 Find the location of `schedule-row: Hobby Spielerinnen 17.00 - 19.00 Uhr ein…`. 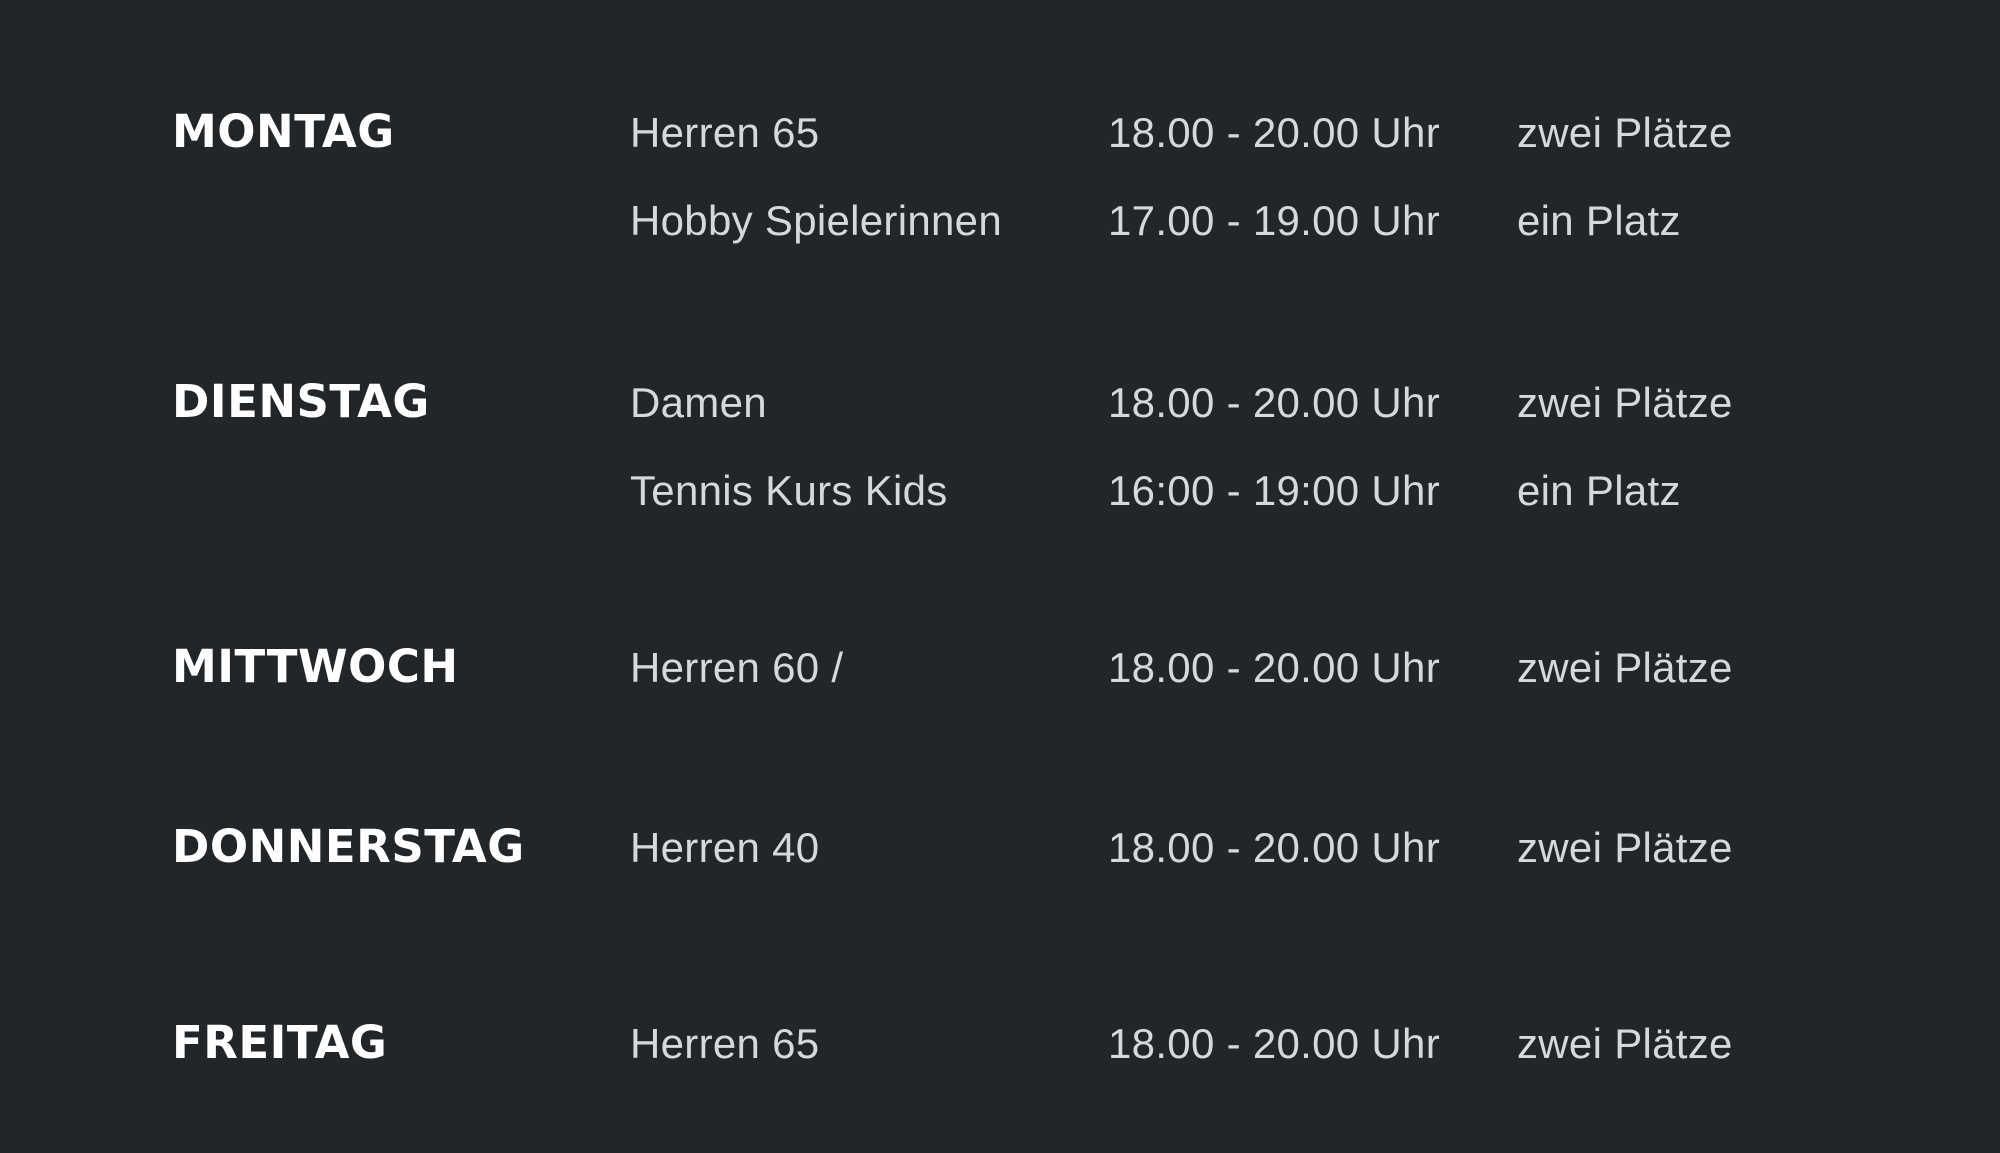

schedule-row: Hobby Spielerinnen 17.00 - 19.00 Uhr ein… is located at coordinates (1000, 221).